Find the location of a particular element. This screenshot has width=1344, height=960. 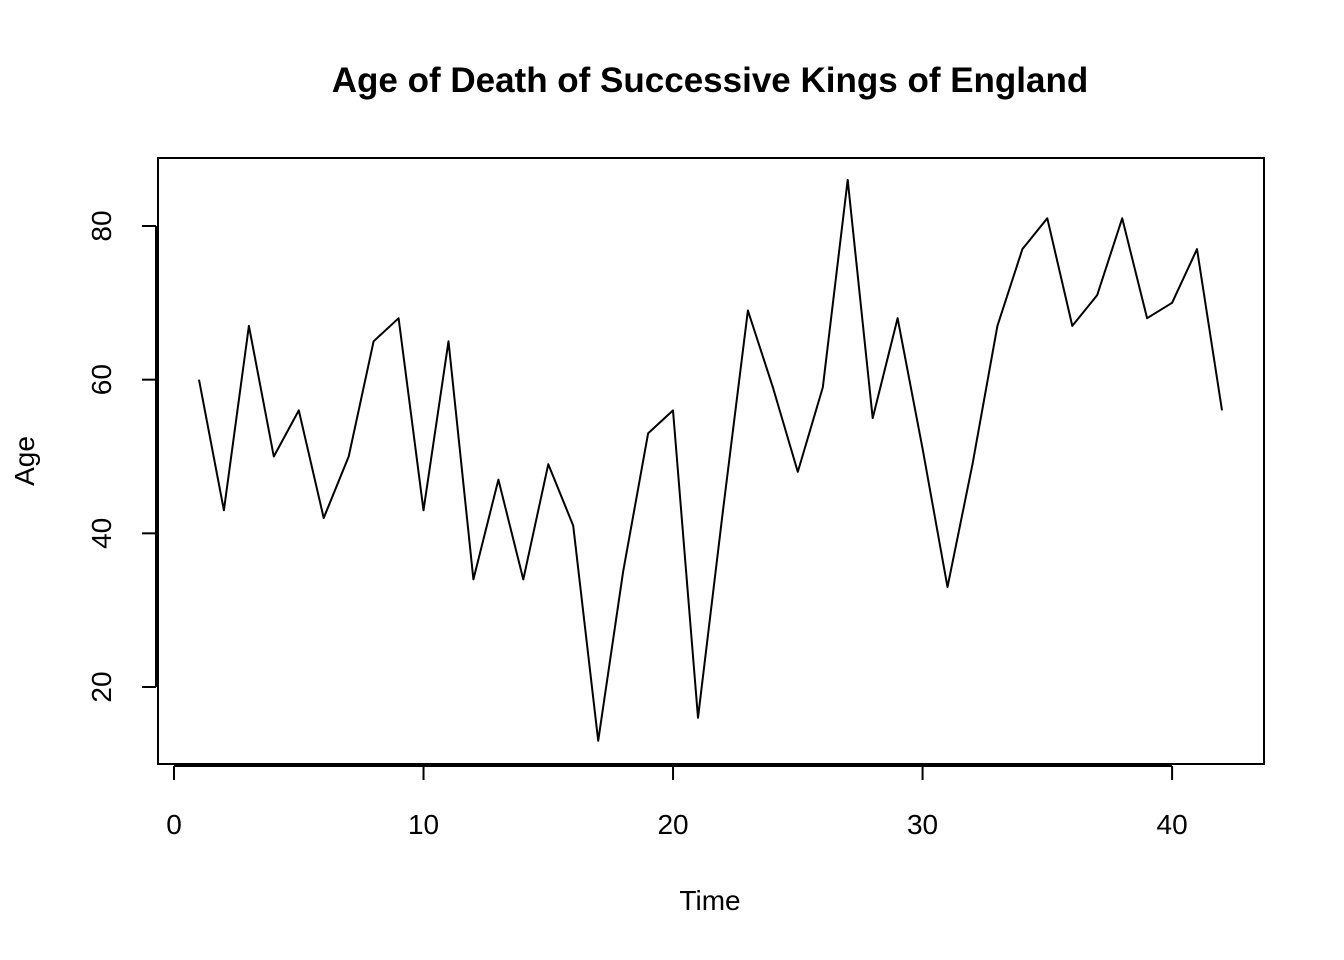

x-tick-label: 30 is located at coordinates (922, 824).